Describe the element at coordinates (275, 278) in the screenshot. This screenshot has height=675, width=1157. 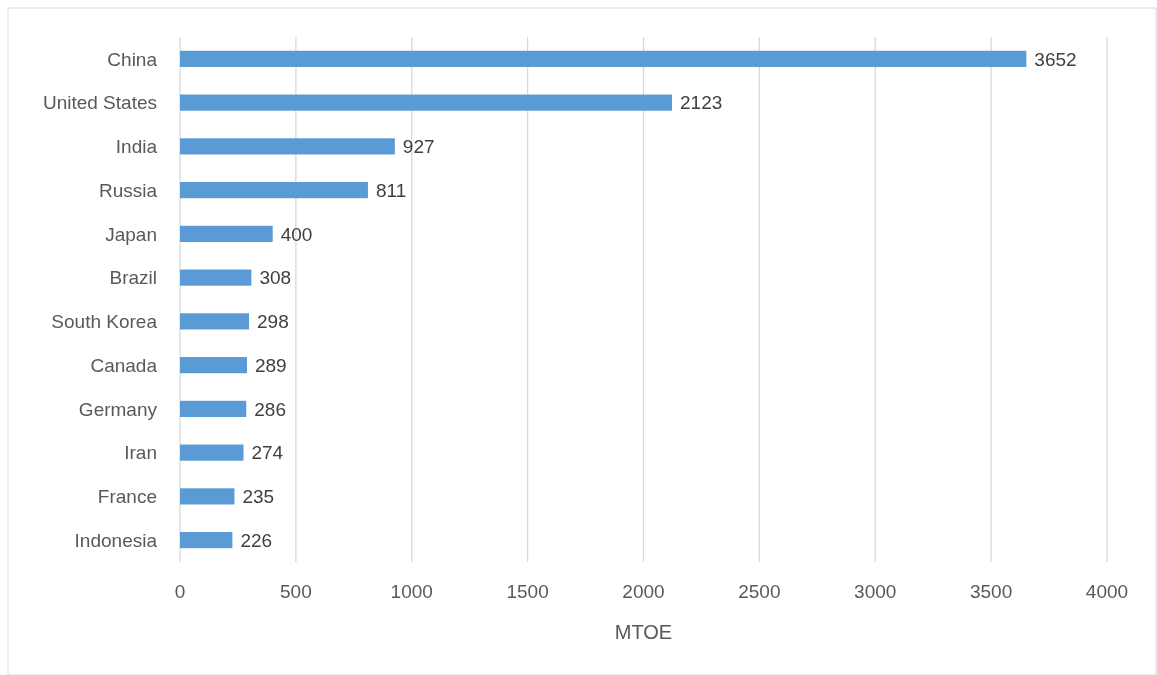
I see `data-label: 308` at that location.